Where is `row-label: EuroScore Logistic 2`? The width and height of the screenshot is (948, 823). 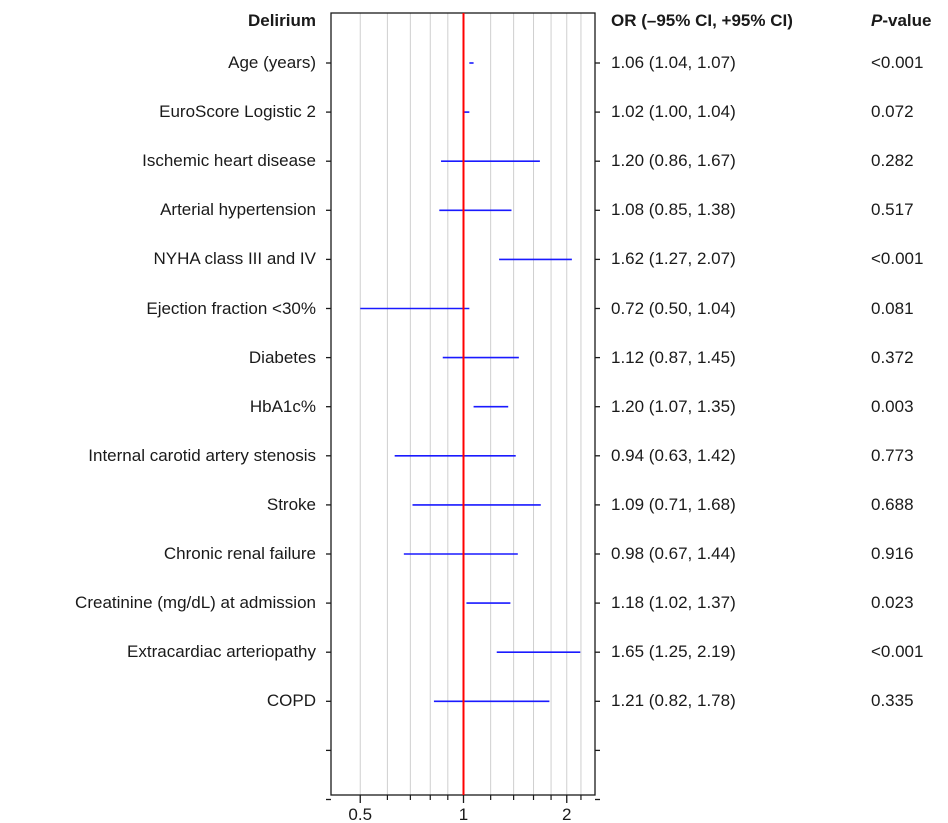
row-label: EuroScore Logistic 2 is located at coordinates (237, 112).